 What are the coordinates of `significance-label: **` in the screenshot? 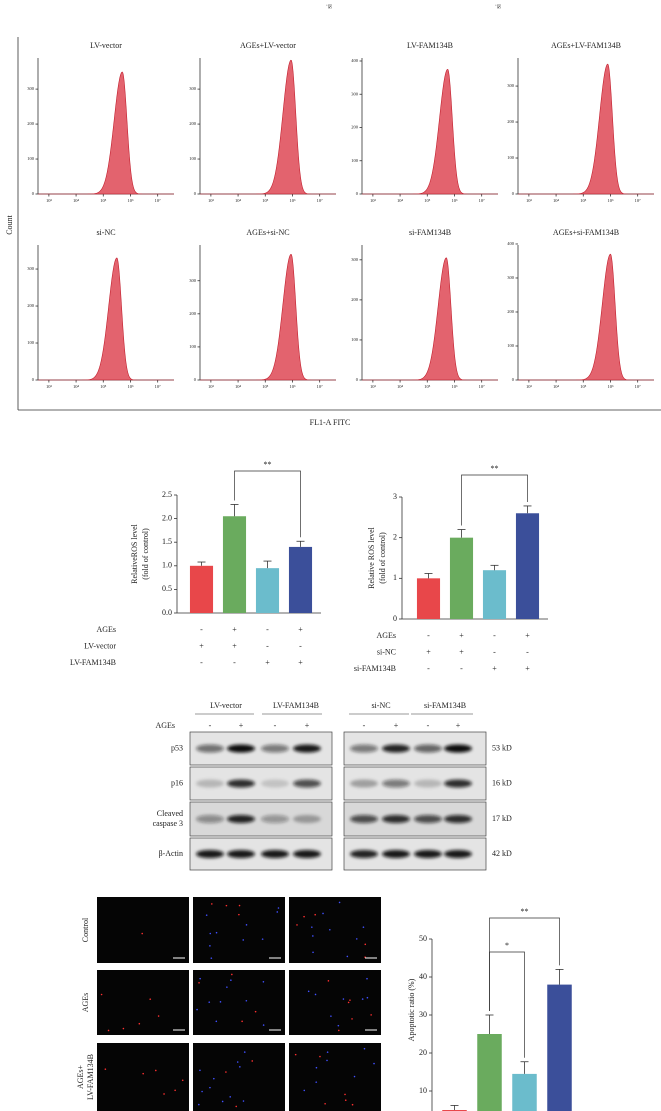 It's located at (495, 468).